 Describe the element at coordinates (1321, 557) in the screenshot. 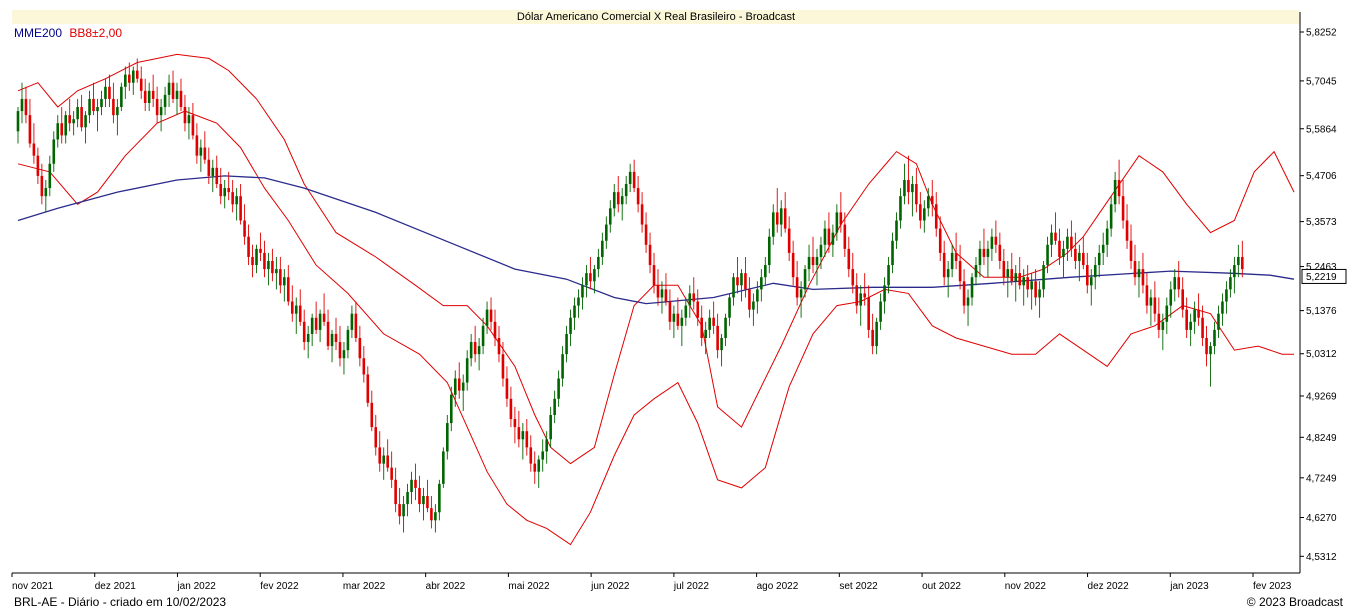

I see `y-tick-label: 4,5312` at that location.